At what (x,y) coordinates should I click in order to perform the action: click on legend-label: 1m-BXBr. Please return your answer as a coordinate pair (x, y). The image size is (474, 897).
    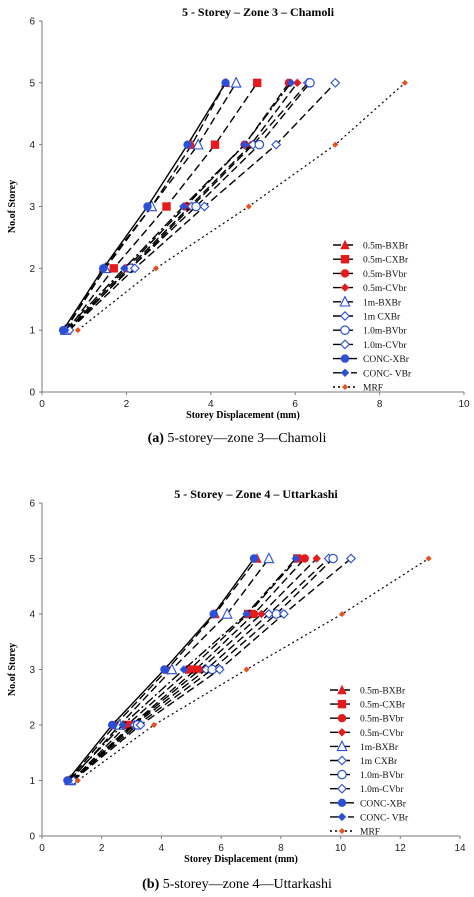
    Looking at the image, I should click on (379, 748).